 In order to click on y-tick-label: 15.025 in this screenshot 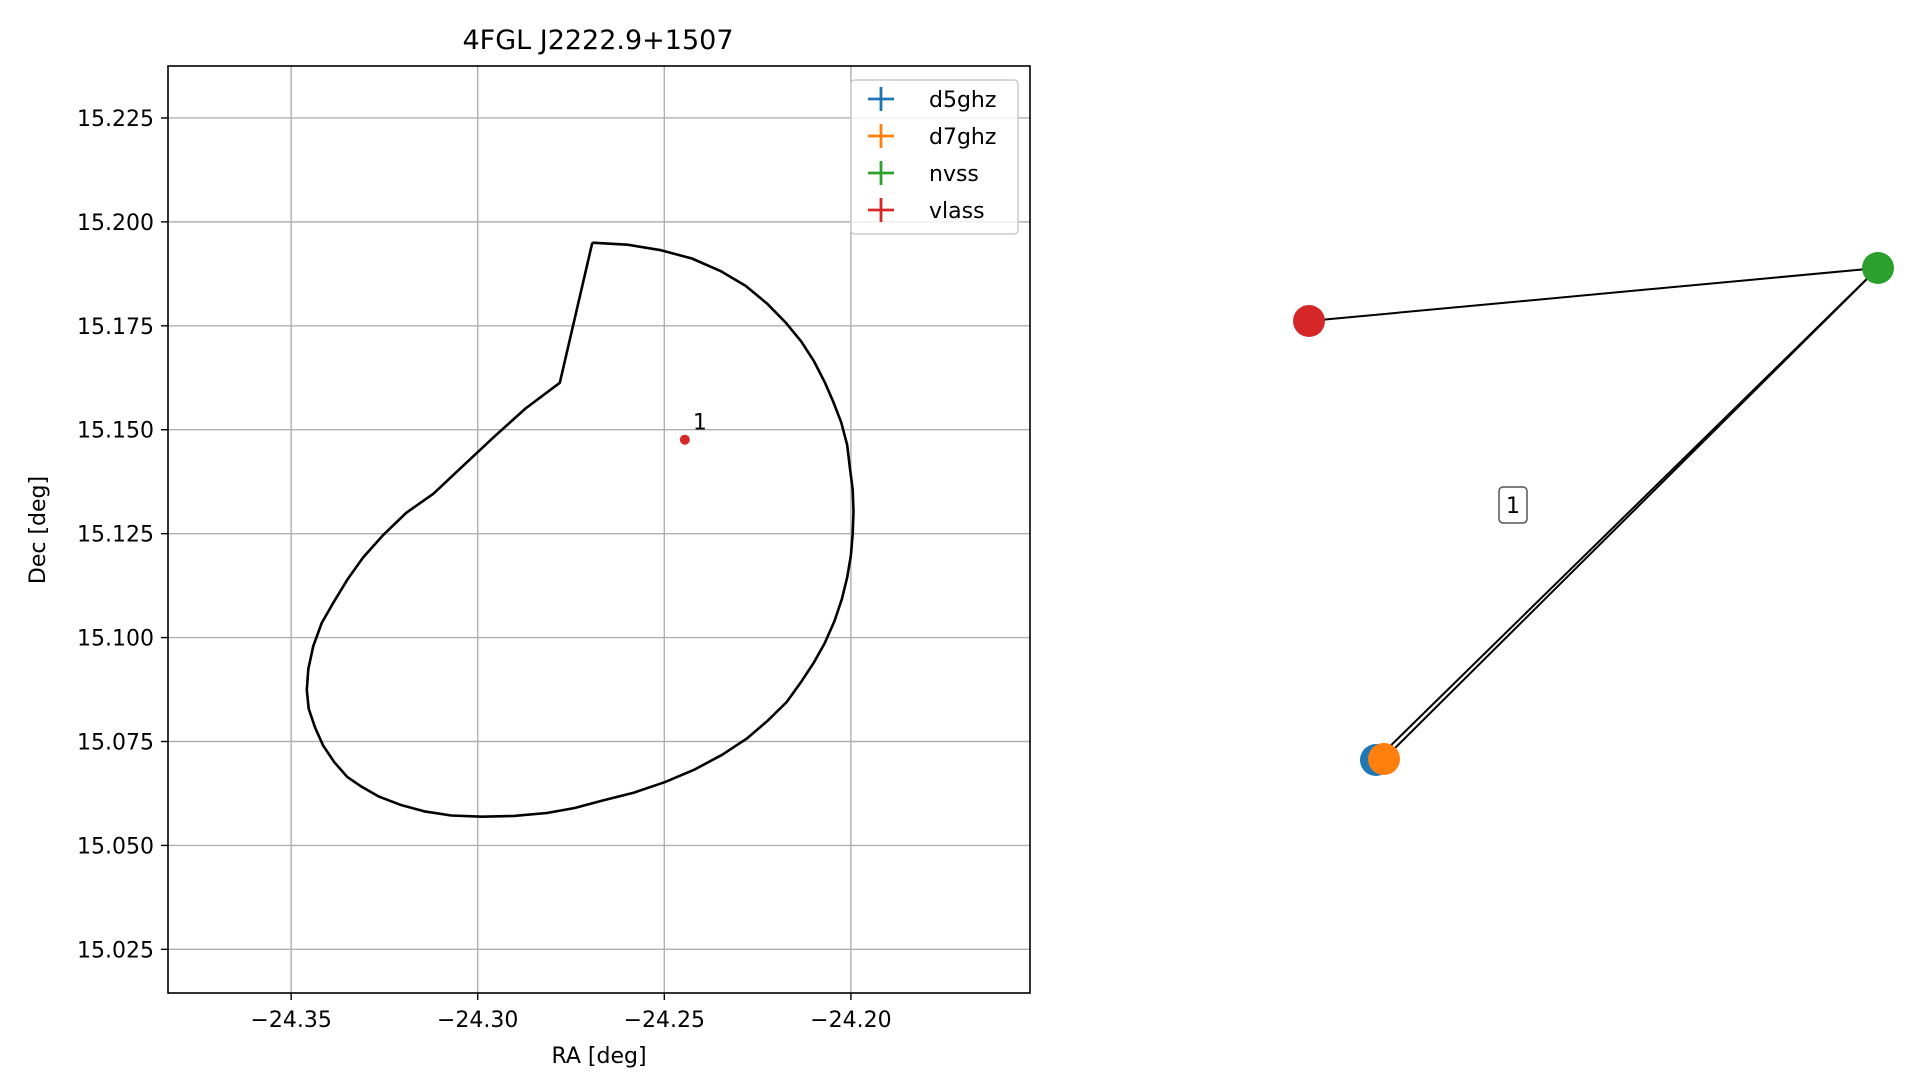, I will do `click(115, 950)`.